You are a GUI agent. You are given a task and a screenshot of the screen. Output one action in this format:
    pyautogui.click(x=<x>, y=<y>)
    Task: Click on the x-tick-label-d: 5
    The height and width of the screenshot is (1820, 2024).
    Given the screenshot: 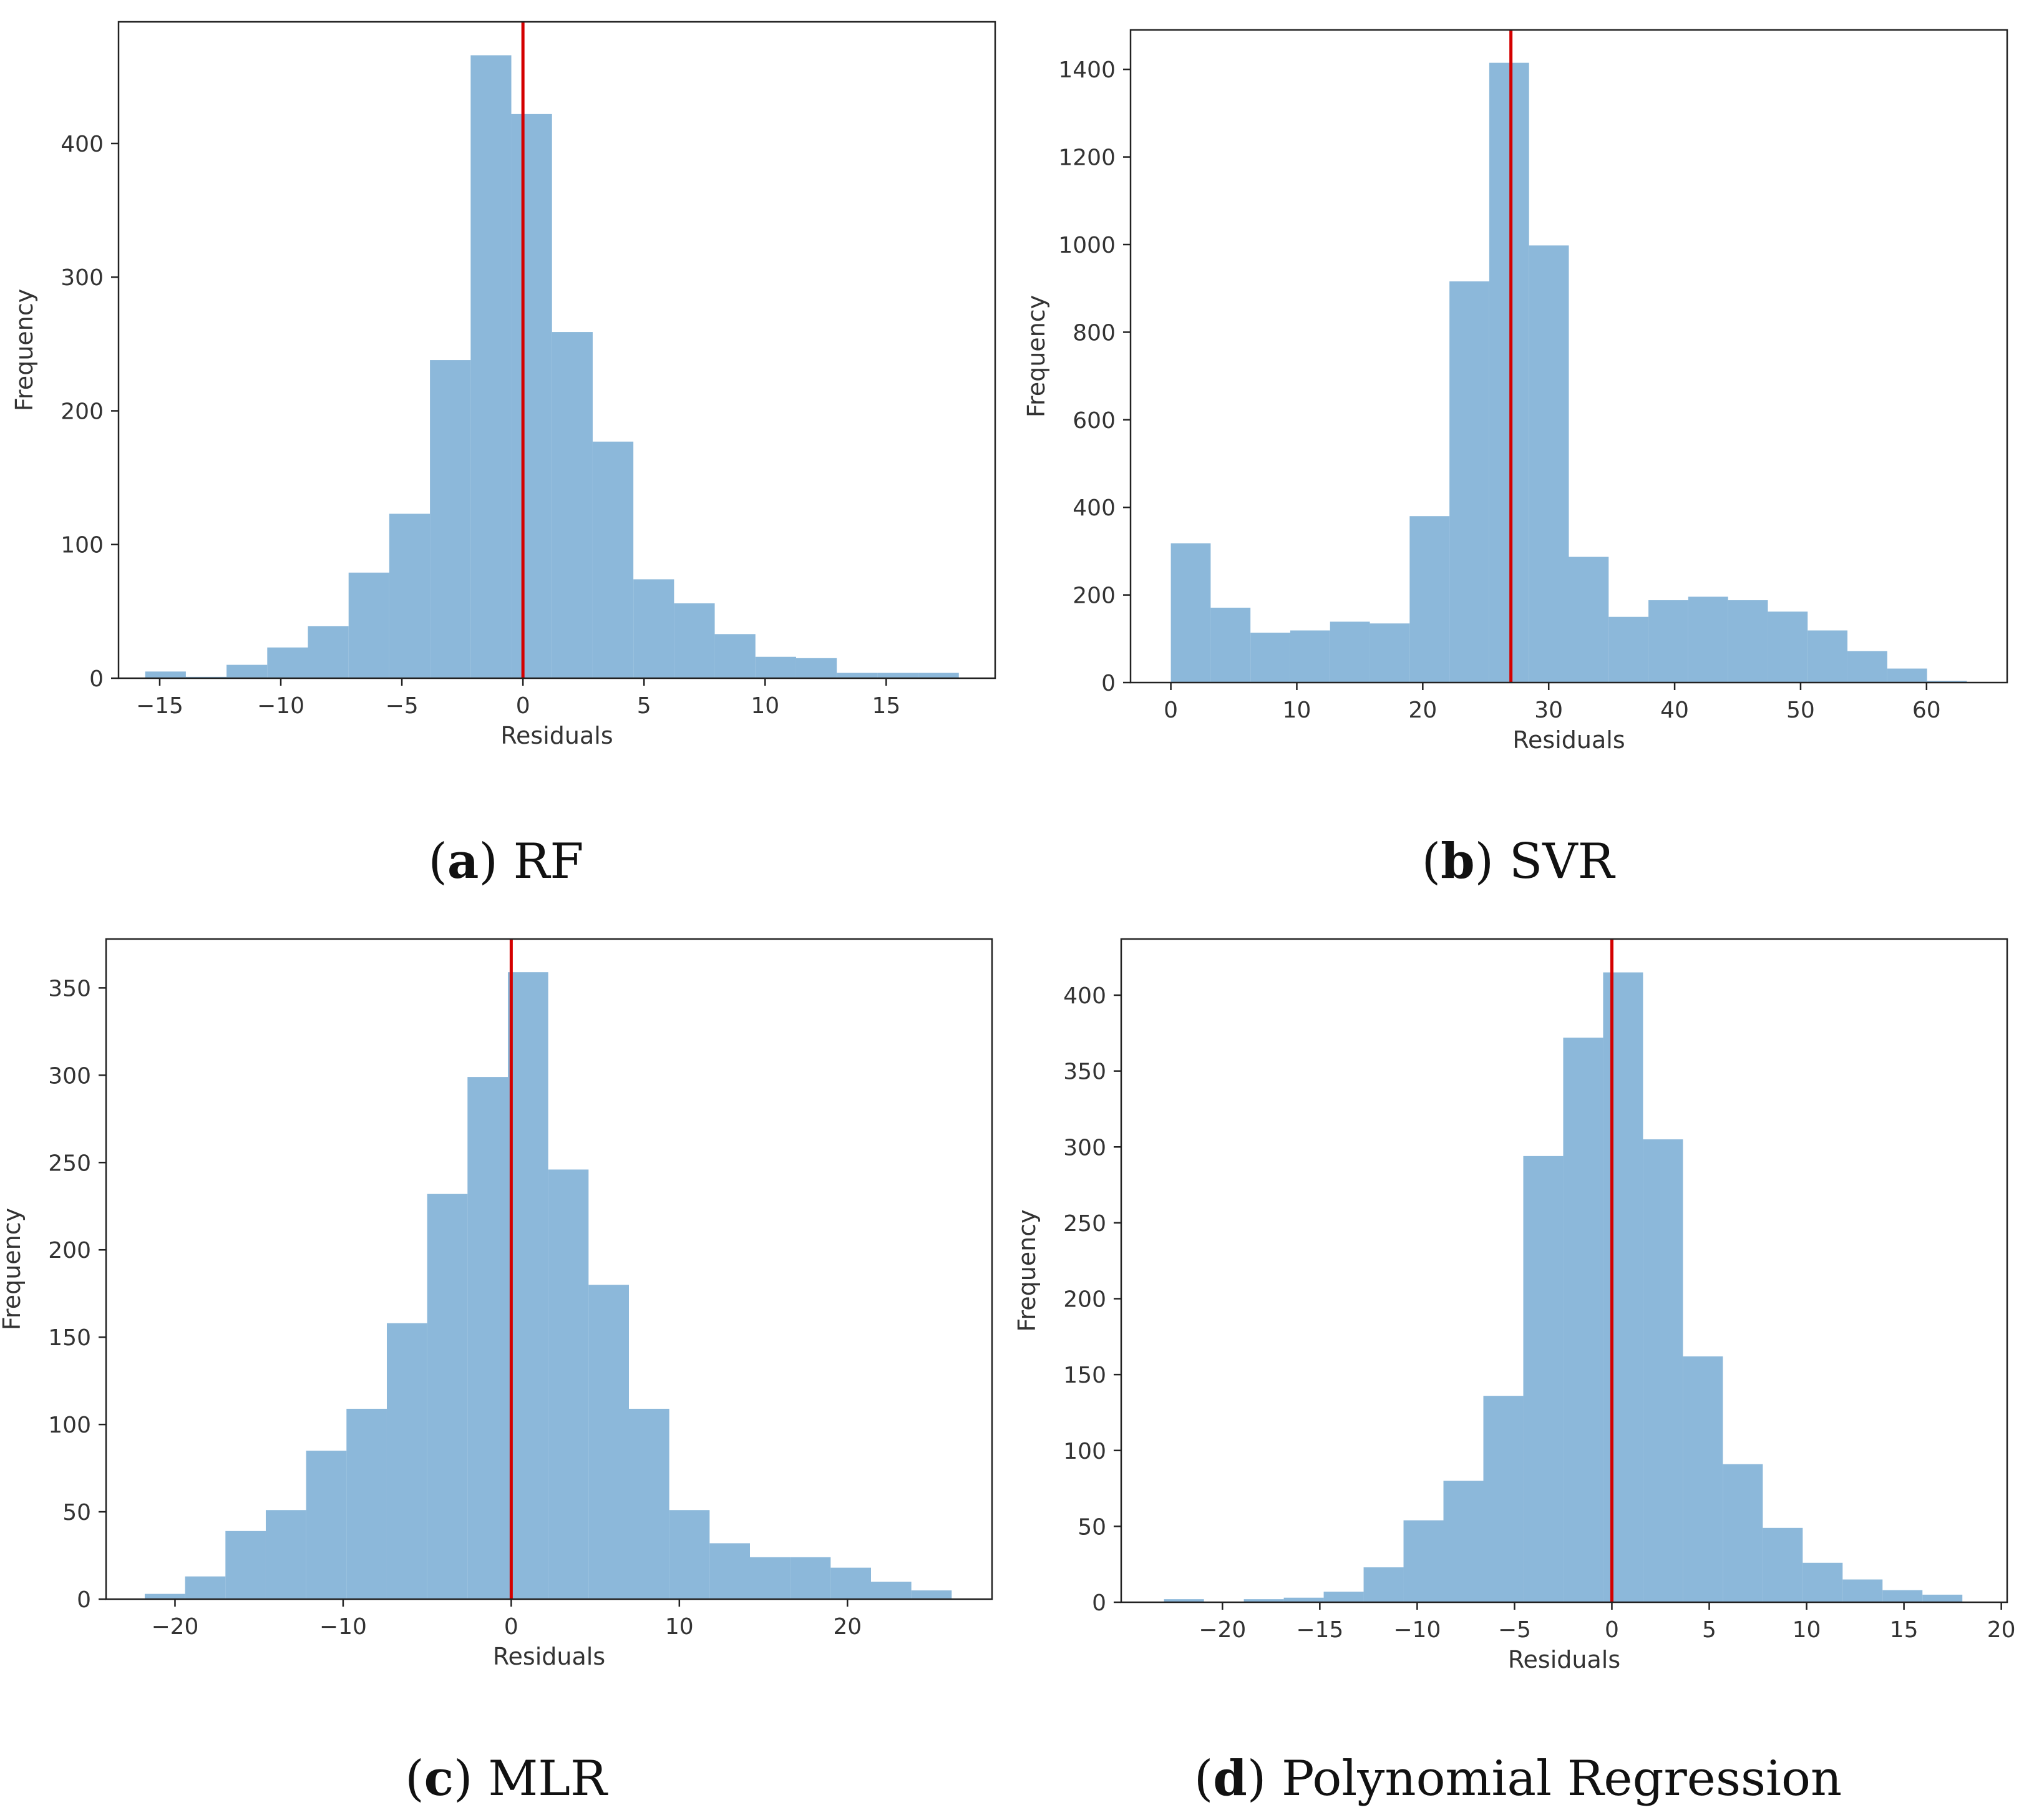 What is the action you would take?
    pyautogui.click(x=1709, y=1630)
    